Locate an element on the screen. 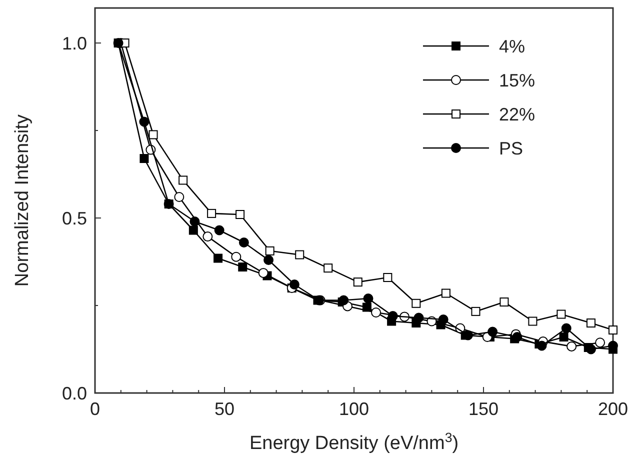  x-tick-label: 200 is located at coordinates (613, 409).